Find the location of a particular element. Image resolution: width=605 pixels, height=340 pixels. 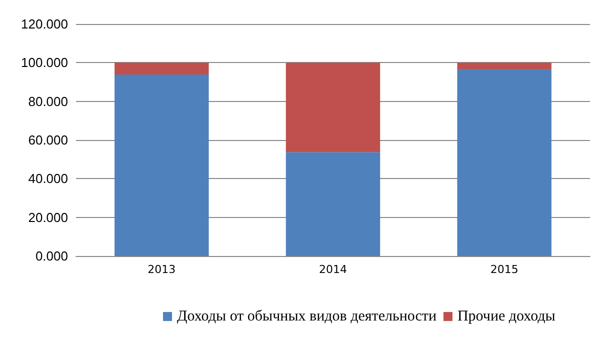

y-tick-label: 80.000 is located at coordinates (48, 101).